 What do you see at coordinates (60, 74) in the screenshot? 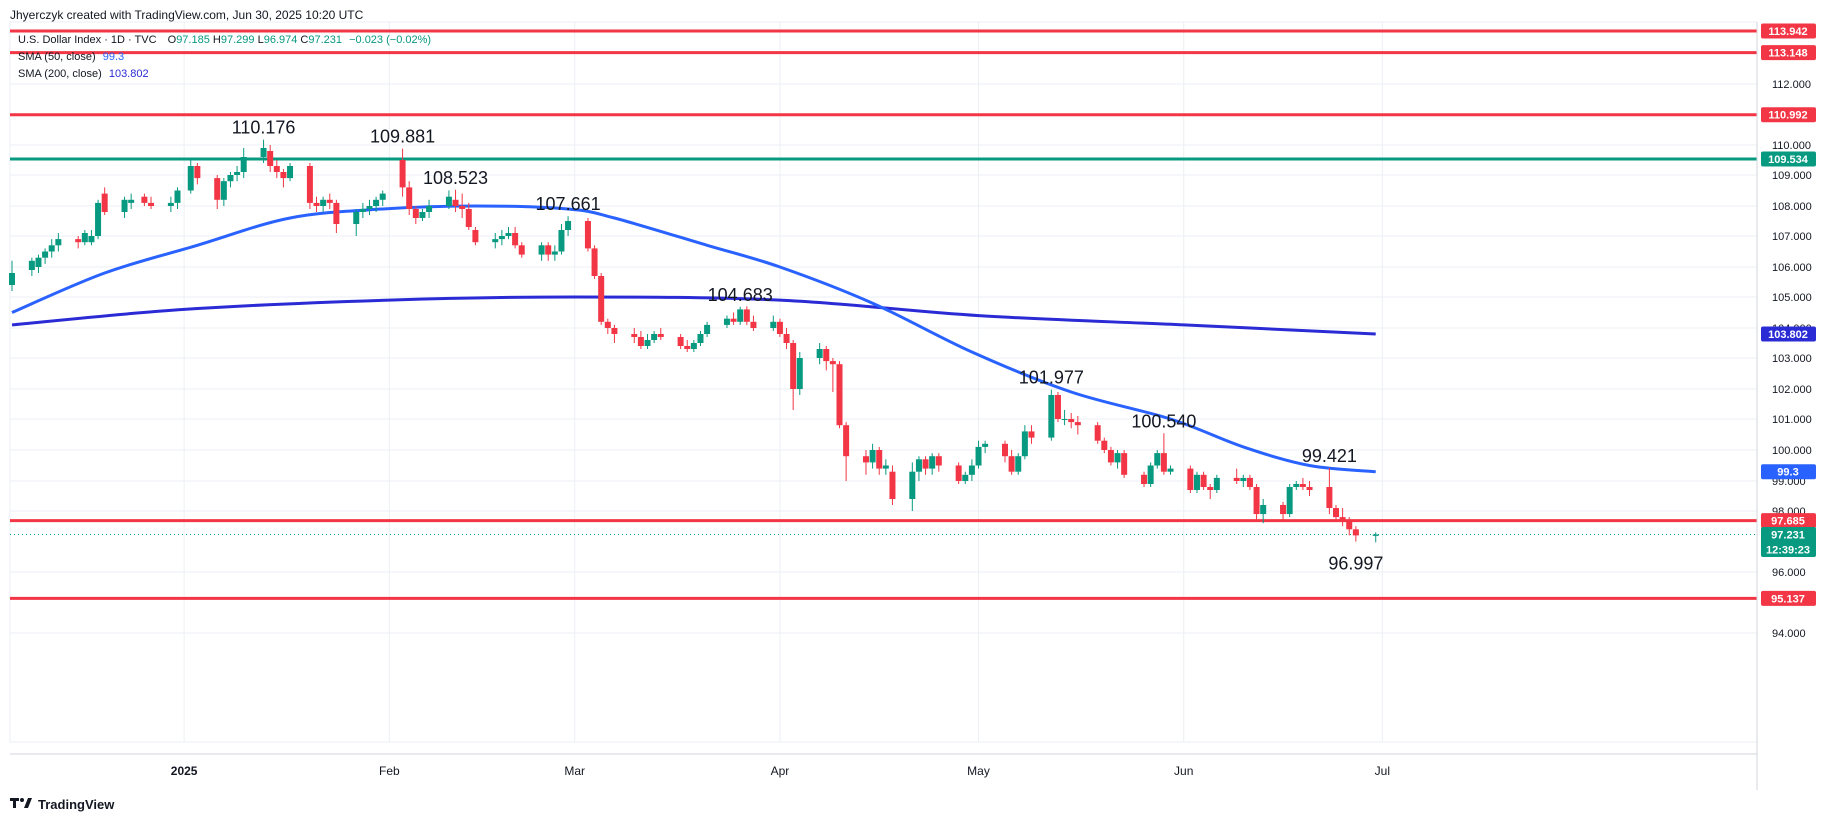
I see `legend-sma200-label: SMA (200, close)` at bounding box center [60, 74].